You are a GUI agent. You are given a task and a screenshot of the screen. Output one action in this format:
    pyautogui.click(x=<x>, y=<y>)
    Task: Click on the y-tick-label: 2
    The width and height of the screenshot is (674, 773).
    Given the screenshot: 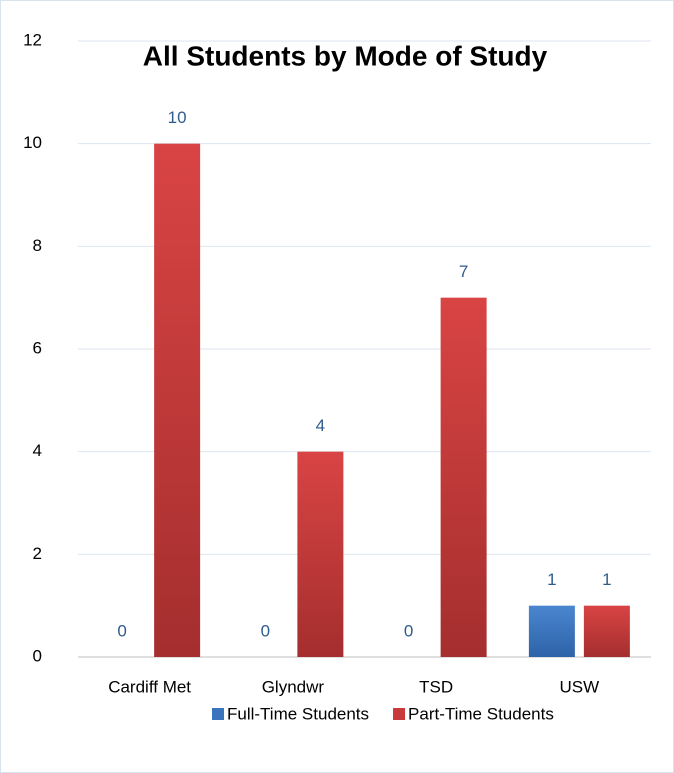 What is the action you would take?
    pyautogui.click(x=37, y=553)
    